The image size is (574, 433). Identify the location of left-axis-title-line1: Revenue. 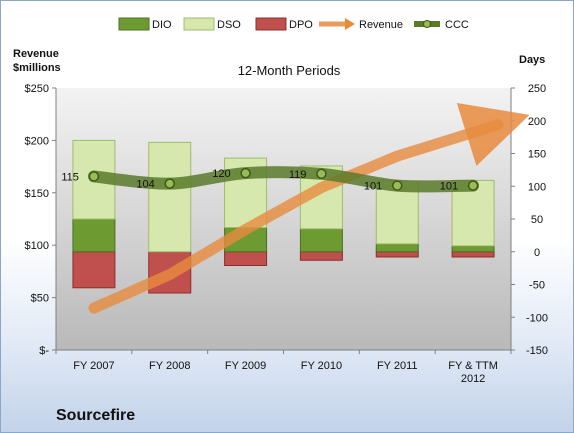
(36, 54).